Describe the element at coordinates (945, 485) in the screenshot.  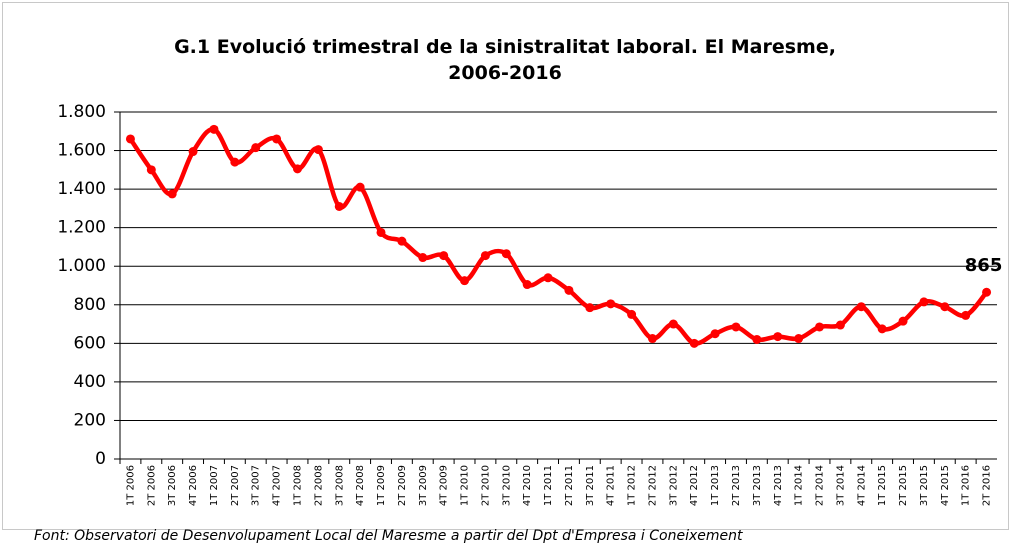
I see `x-tick-label: 4T 2015` at that location.